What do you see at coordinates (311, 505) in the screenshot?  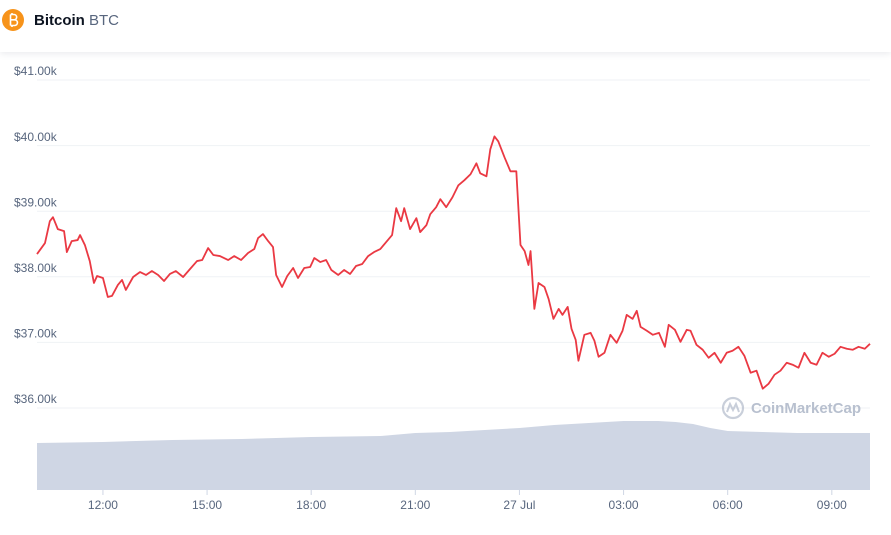 I see `x-tick-label: 18:00` at bounding box center [311, 505].